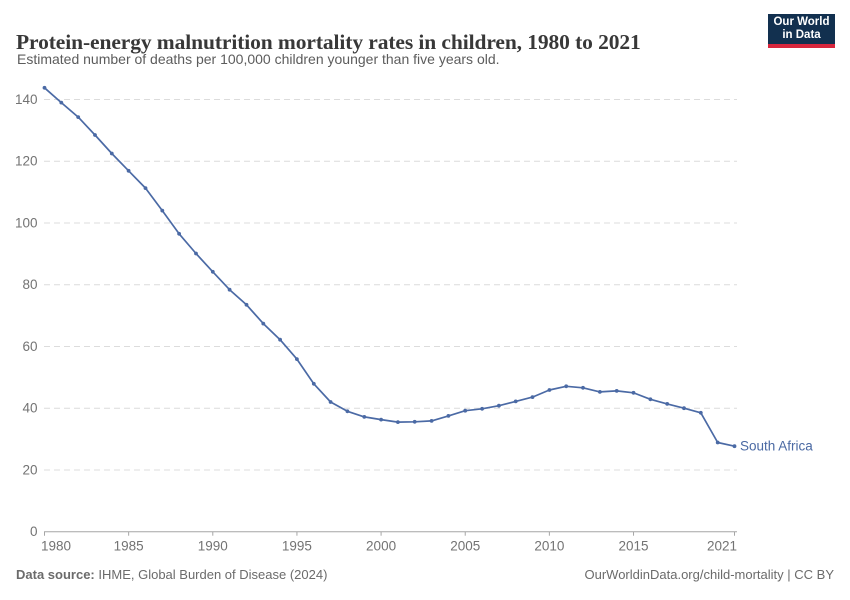 The height and width of the screenshot is (600, 850). Describe the element at coordinates (566, 386) in the screenshot. I see `data-point-2011` at that location.